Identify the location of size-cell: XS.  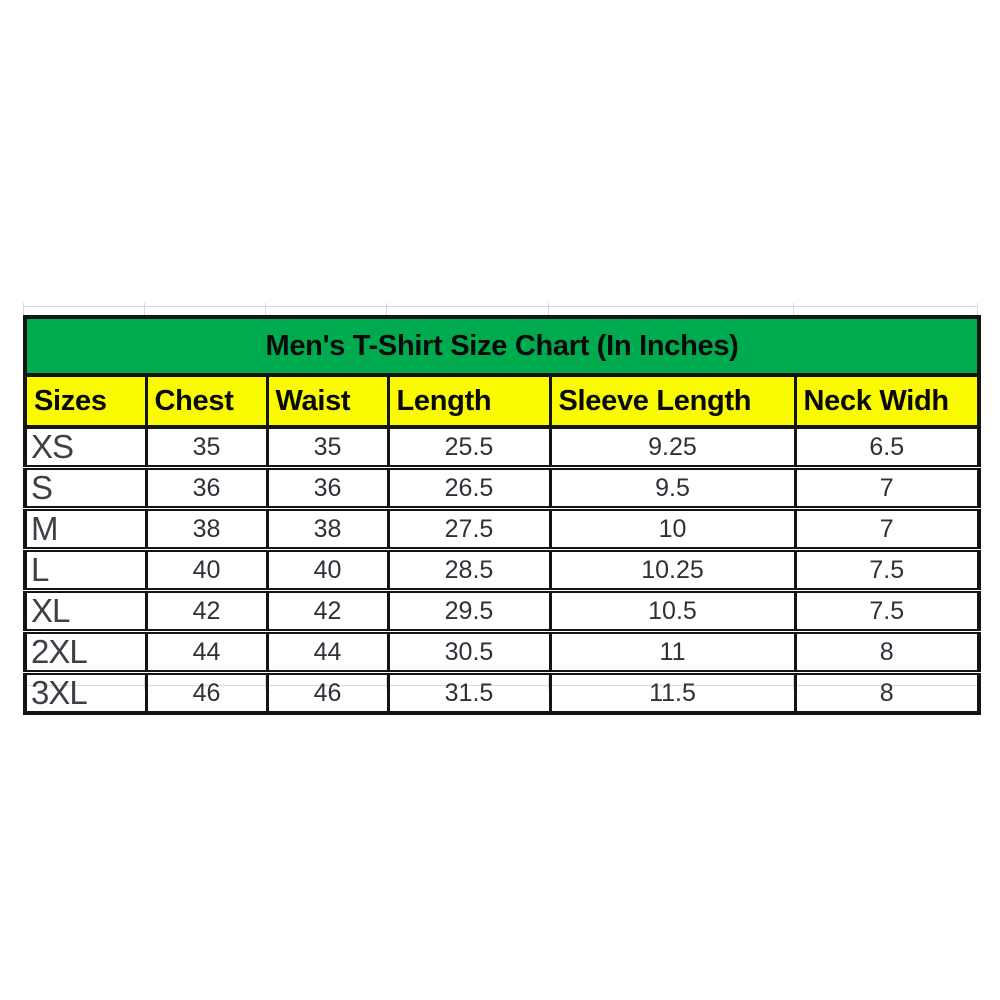
(85, 447).